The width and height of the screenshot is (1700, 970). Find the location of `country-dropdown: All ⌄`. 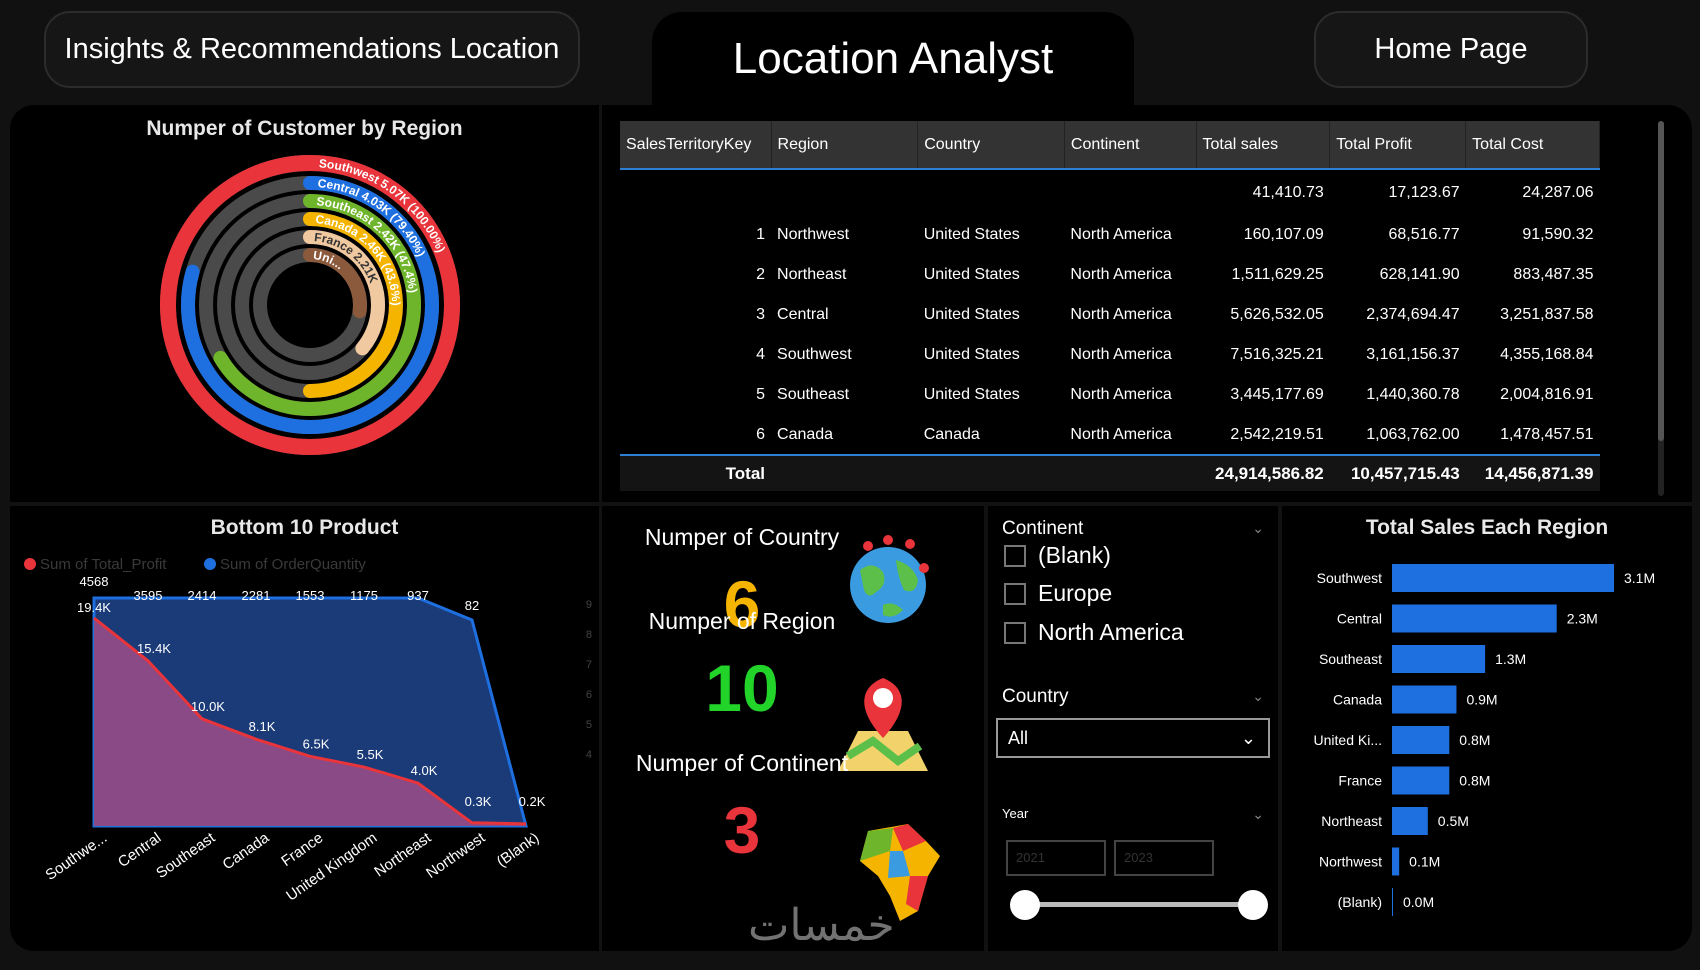

country-dropdown: All ⌄ is located at coordinates (1133, 738).